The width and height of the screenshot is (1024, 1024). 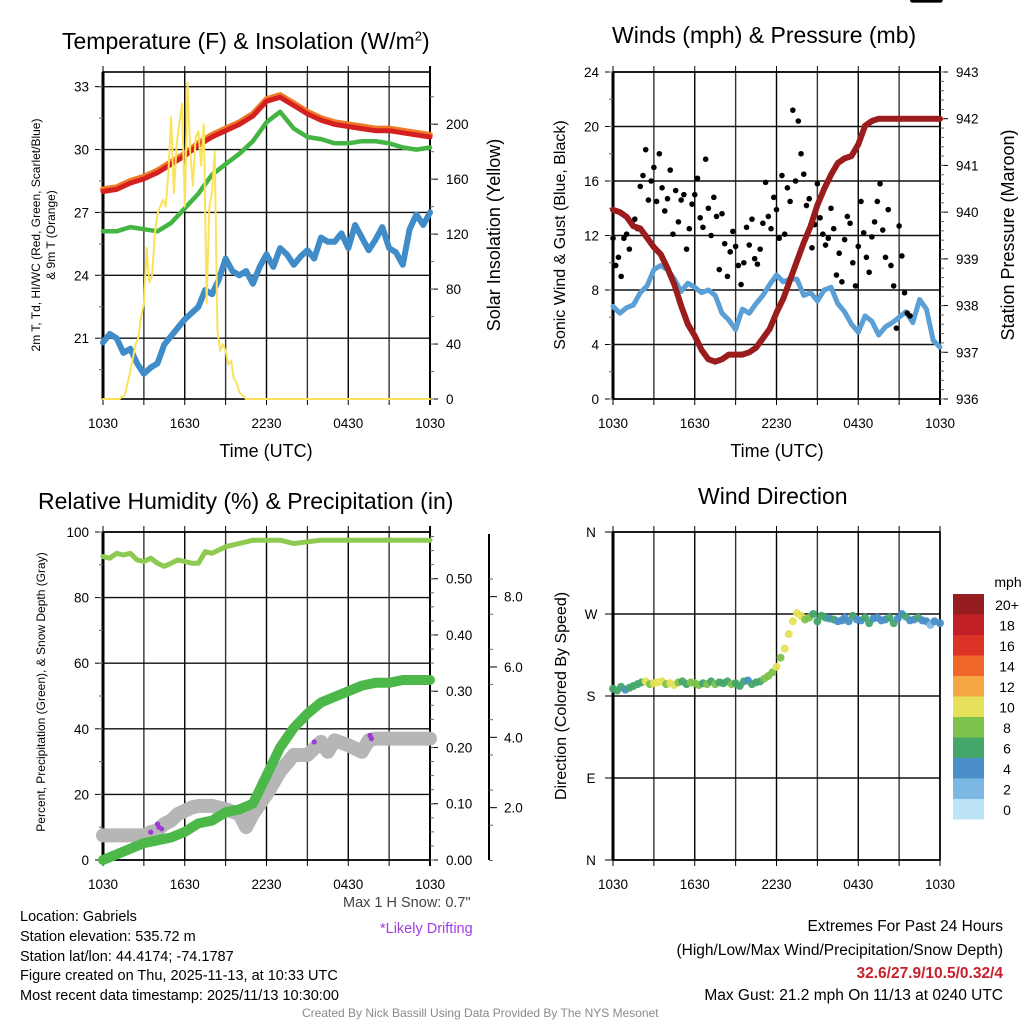 What do you see at coordinates (1007, 769) in the screenshot?
I see `speed-legend-label: 4` at bounding box center [1007, 769].